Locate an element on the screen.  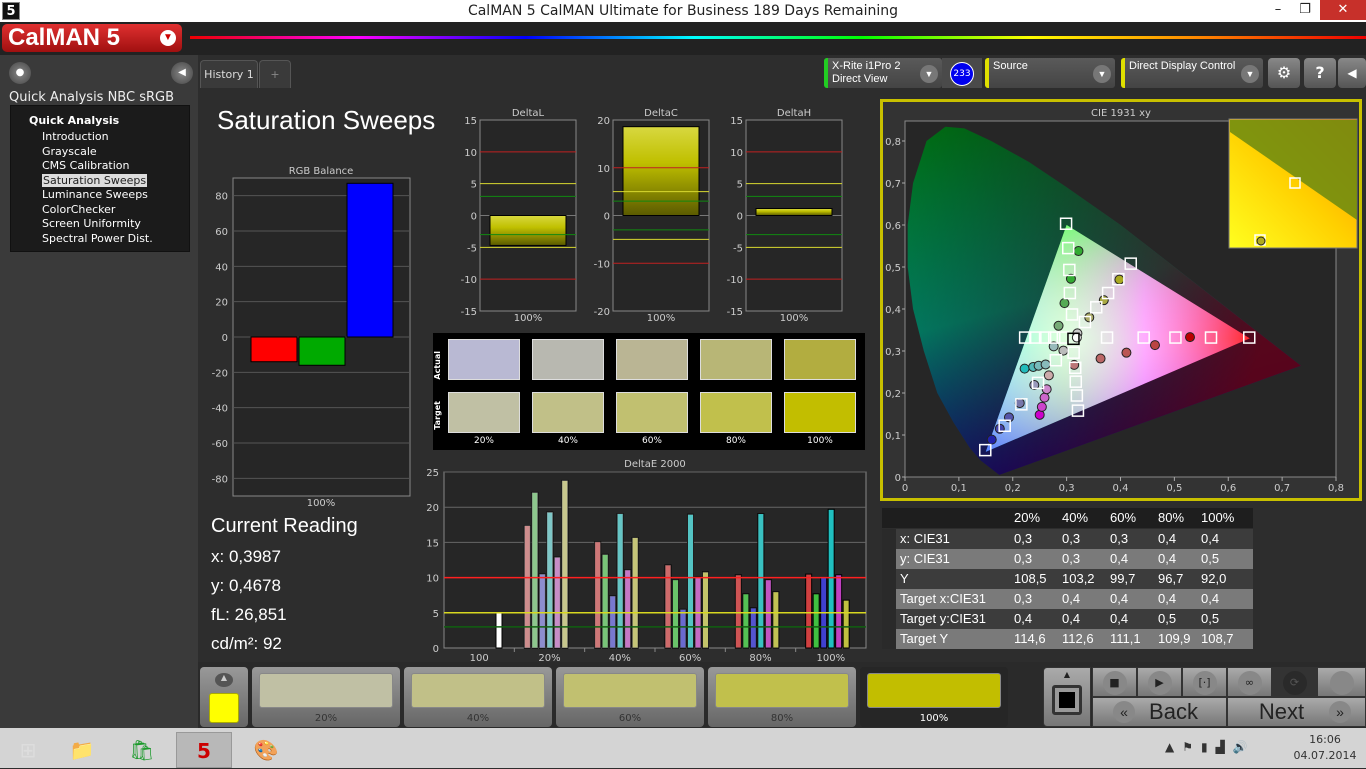
next-button: Next » is located at coordinates (1296, 712).